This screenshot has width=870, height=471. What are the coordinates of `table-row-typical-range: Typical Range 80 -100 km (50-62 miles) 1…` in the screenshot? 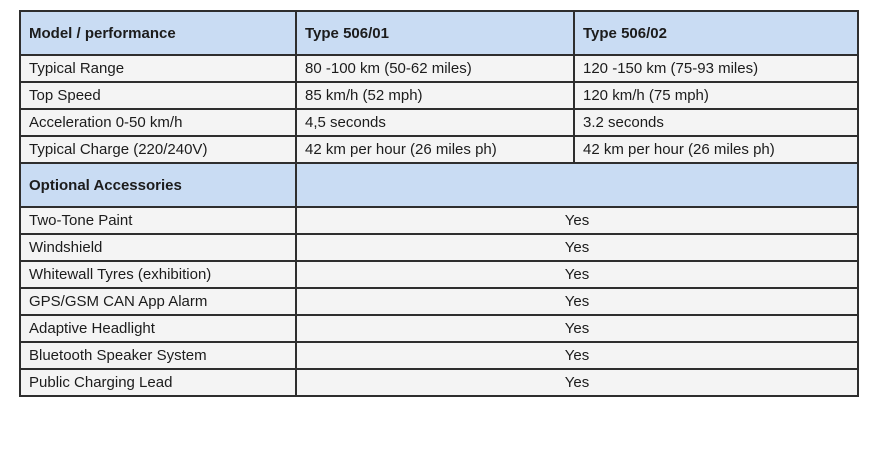 It's located at (439, 68).